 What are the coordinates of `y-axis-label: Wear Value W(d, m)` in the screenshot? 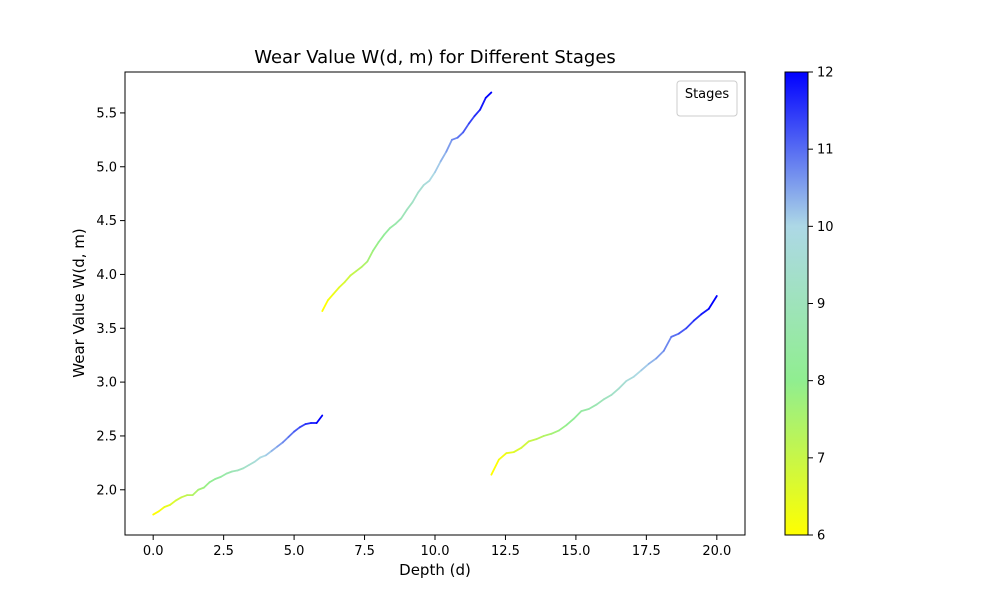 It's located at (79, 302).